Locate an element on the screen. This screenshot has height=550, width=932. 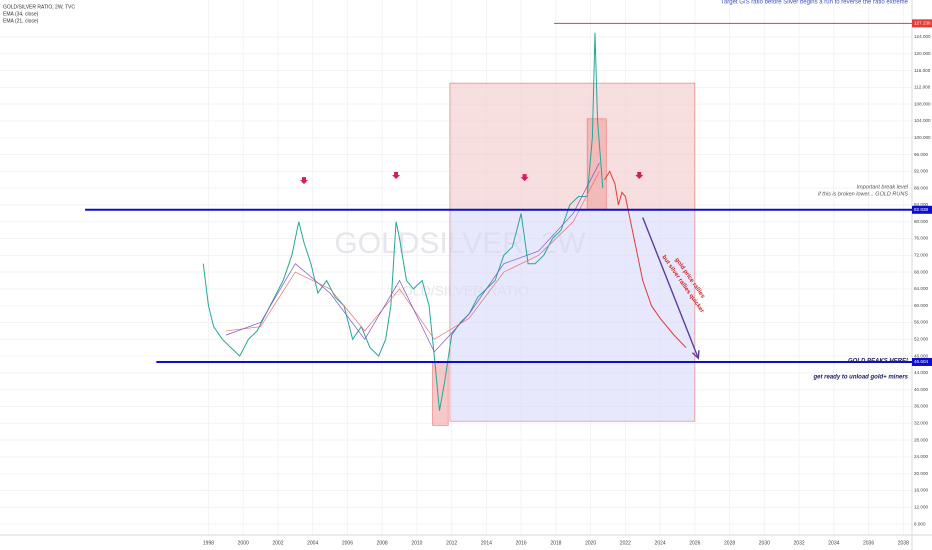
annotation: get ready to unload gold+ miners is located at coordinates (860, 378).